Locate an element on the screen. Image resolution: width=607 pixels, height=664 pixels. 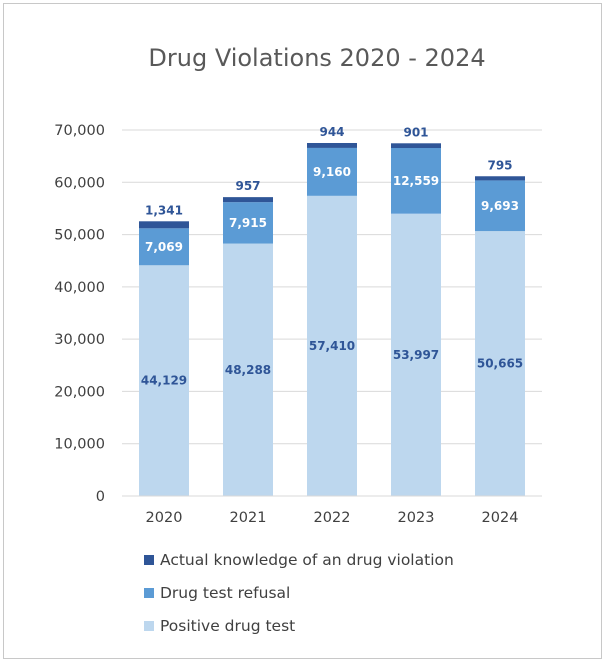
data-label: 50,665 is located at coordinates (500, 364).